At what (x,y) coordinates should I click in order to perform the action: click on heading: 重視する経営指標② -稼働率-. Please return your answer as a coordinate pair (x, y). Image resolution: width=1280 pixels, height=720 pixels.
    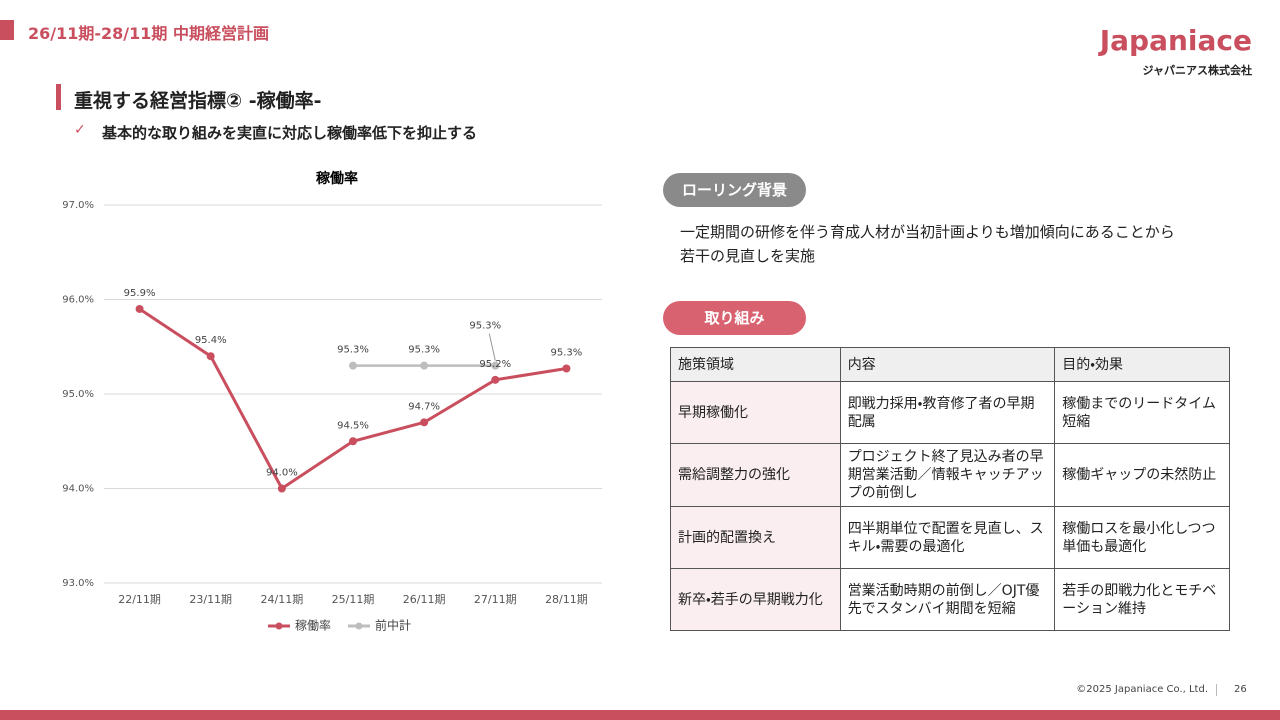
    Looking at the image, I should click on (198, 101).